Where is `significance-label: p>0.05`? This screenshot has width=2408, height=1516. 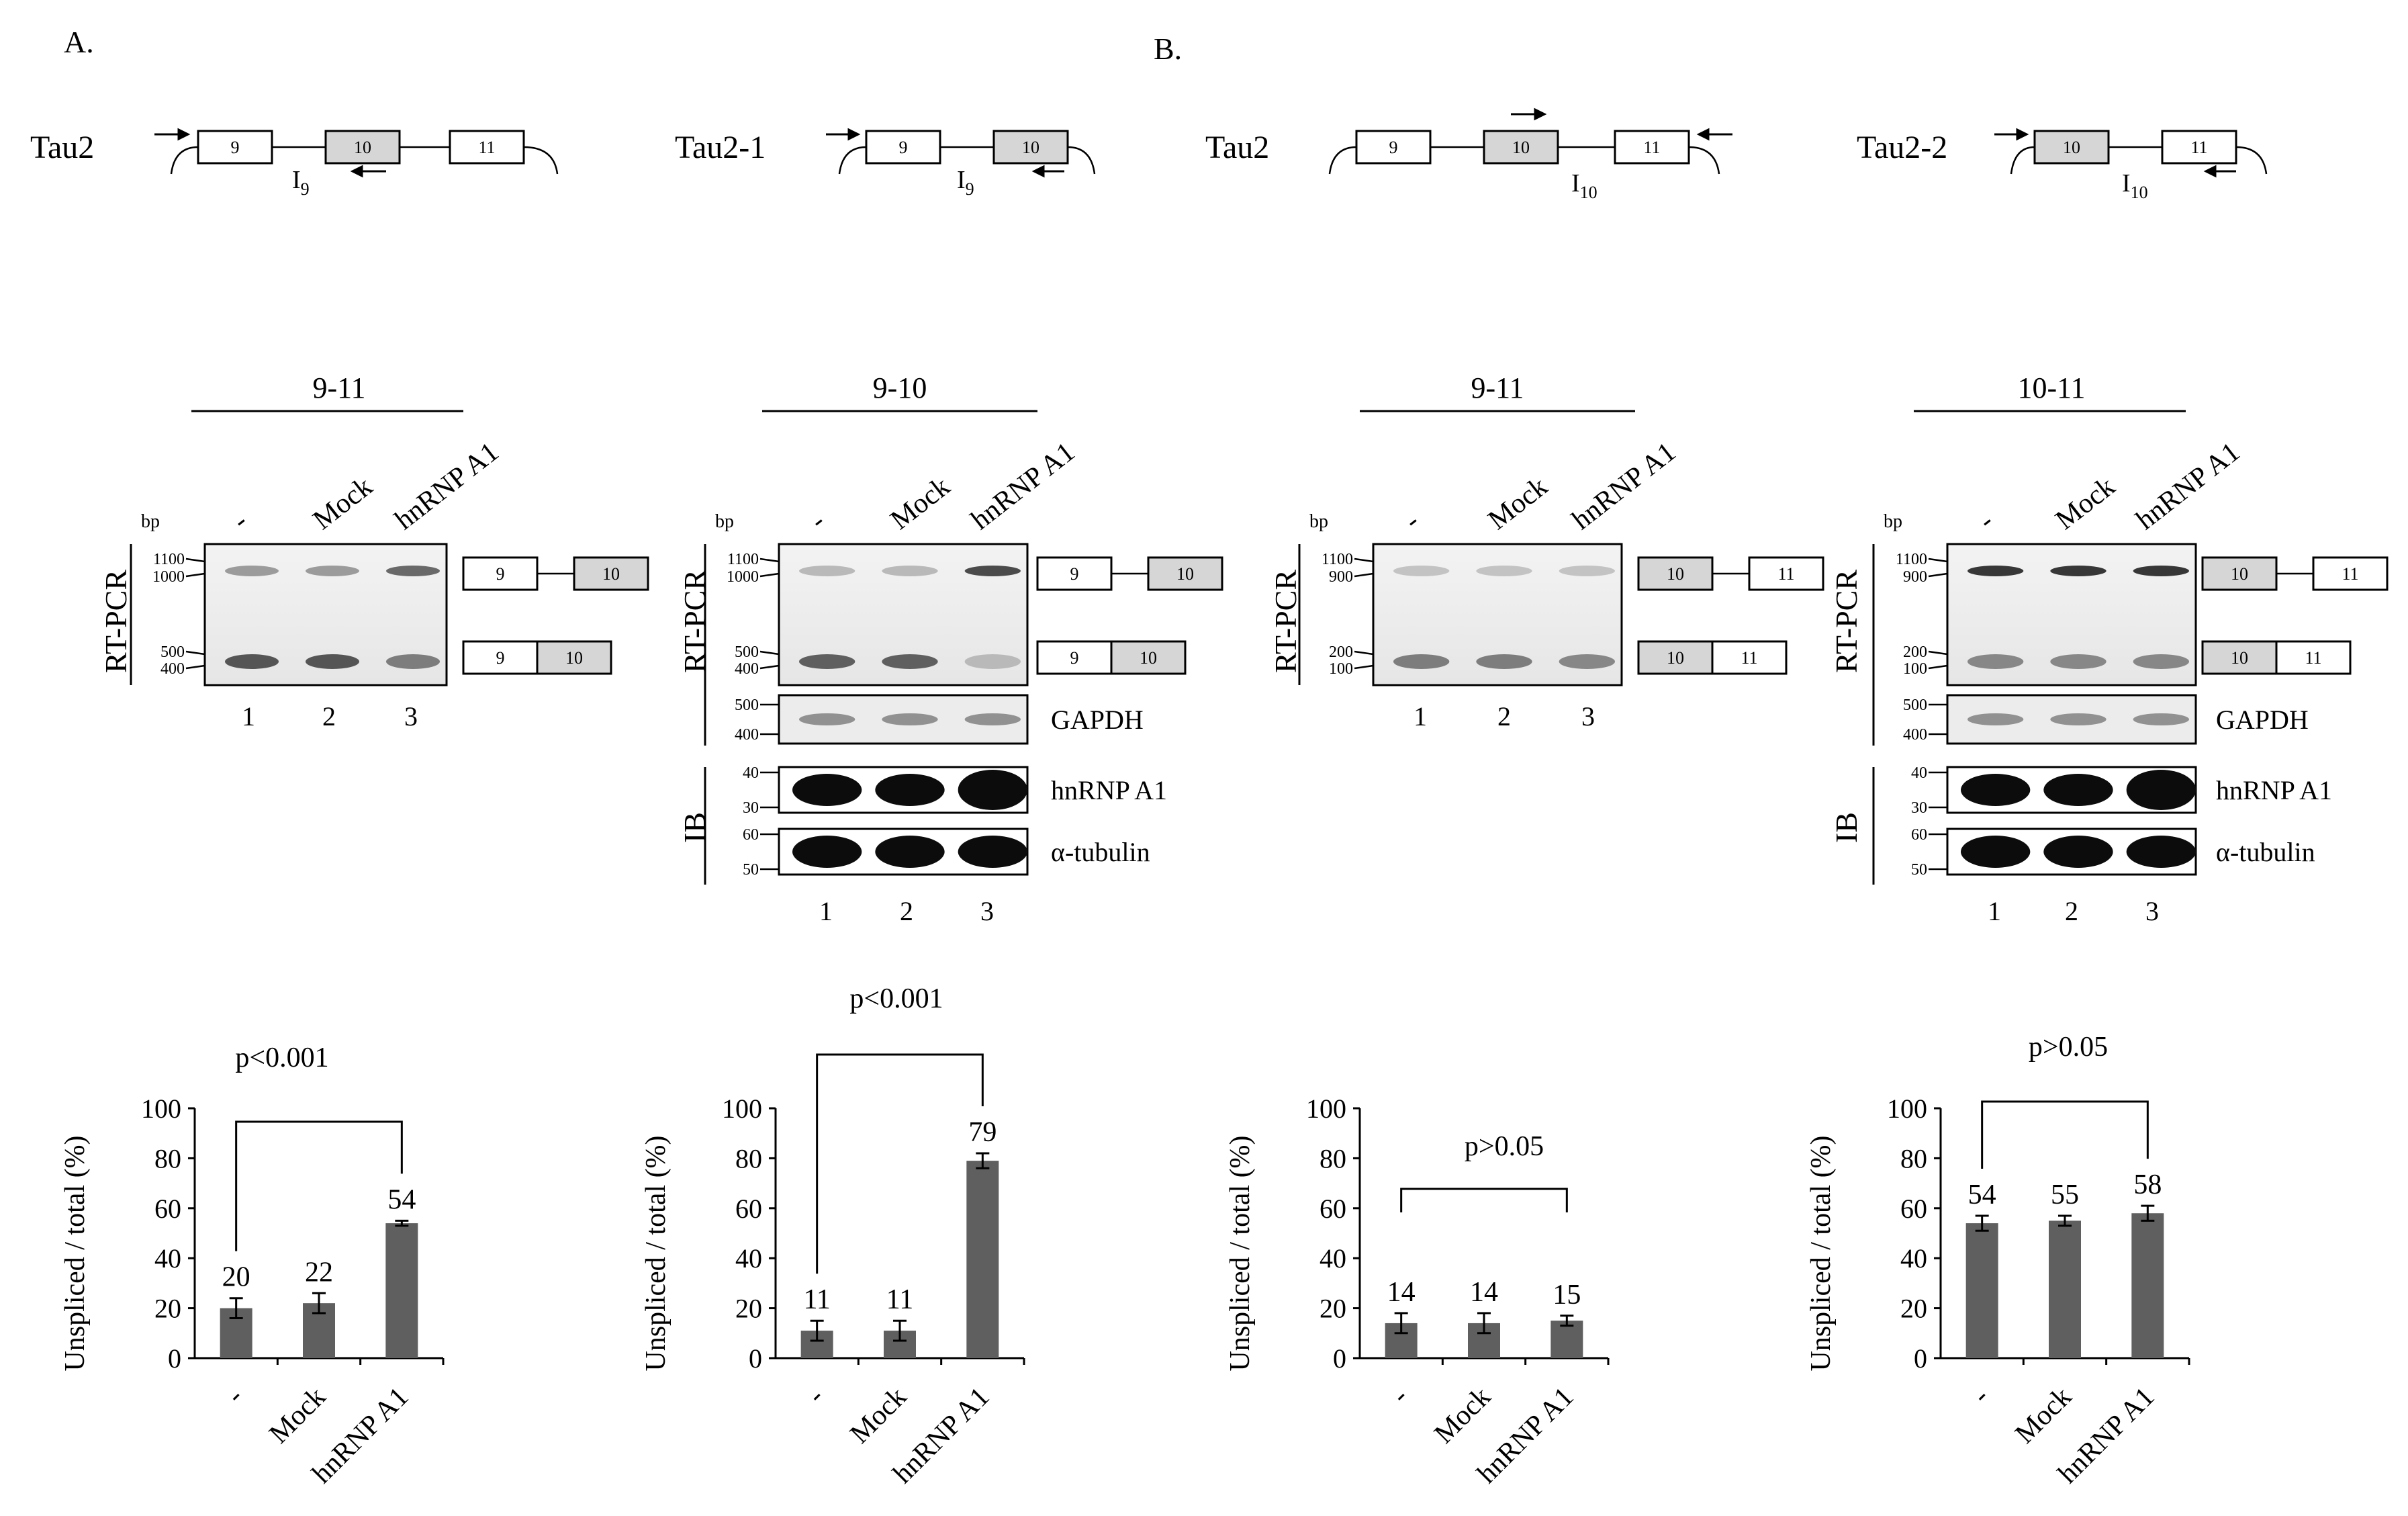 significance-label: p>0.05 is located at coordinates (1504, 1146).